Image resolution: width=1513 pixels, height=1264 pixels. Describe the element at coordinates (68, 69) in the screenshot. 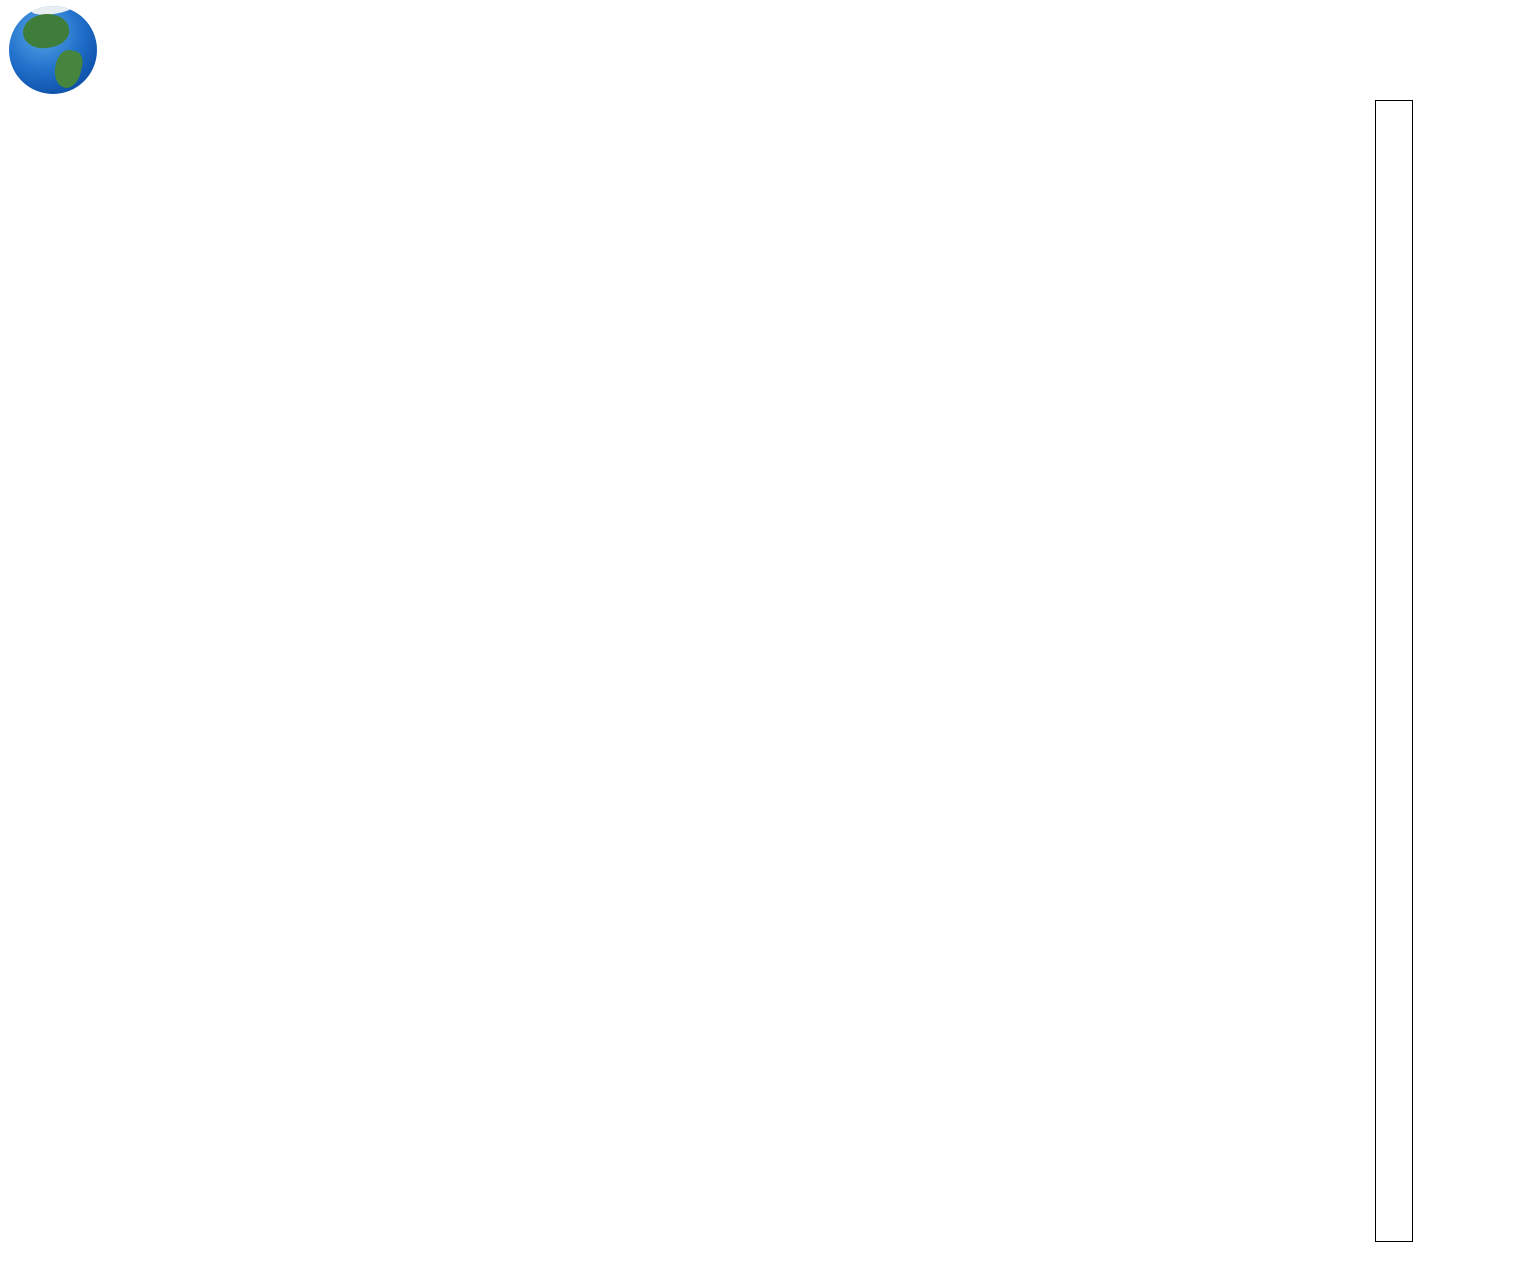

I see `logo-continent-south-america` at that location.